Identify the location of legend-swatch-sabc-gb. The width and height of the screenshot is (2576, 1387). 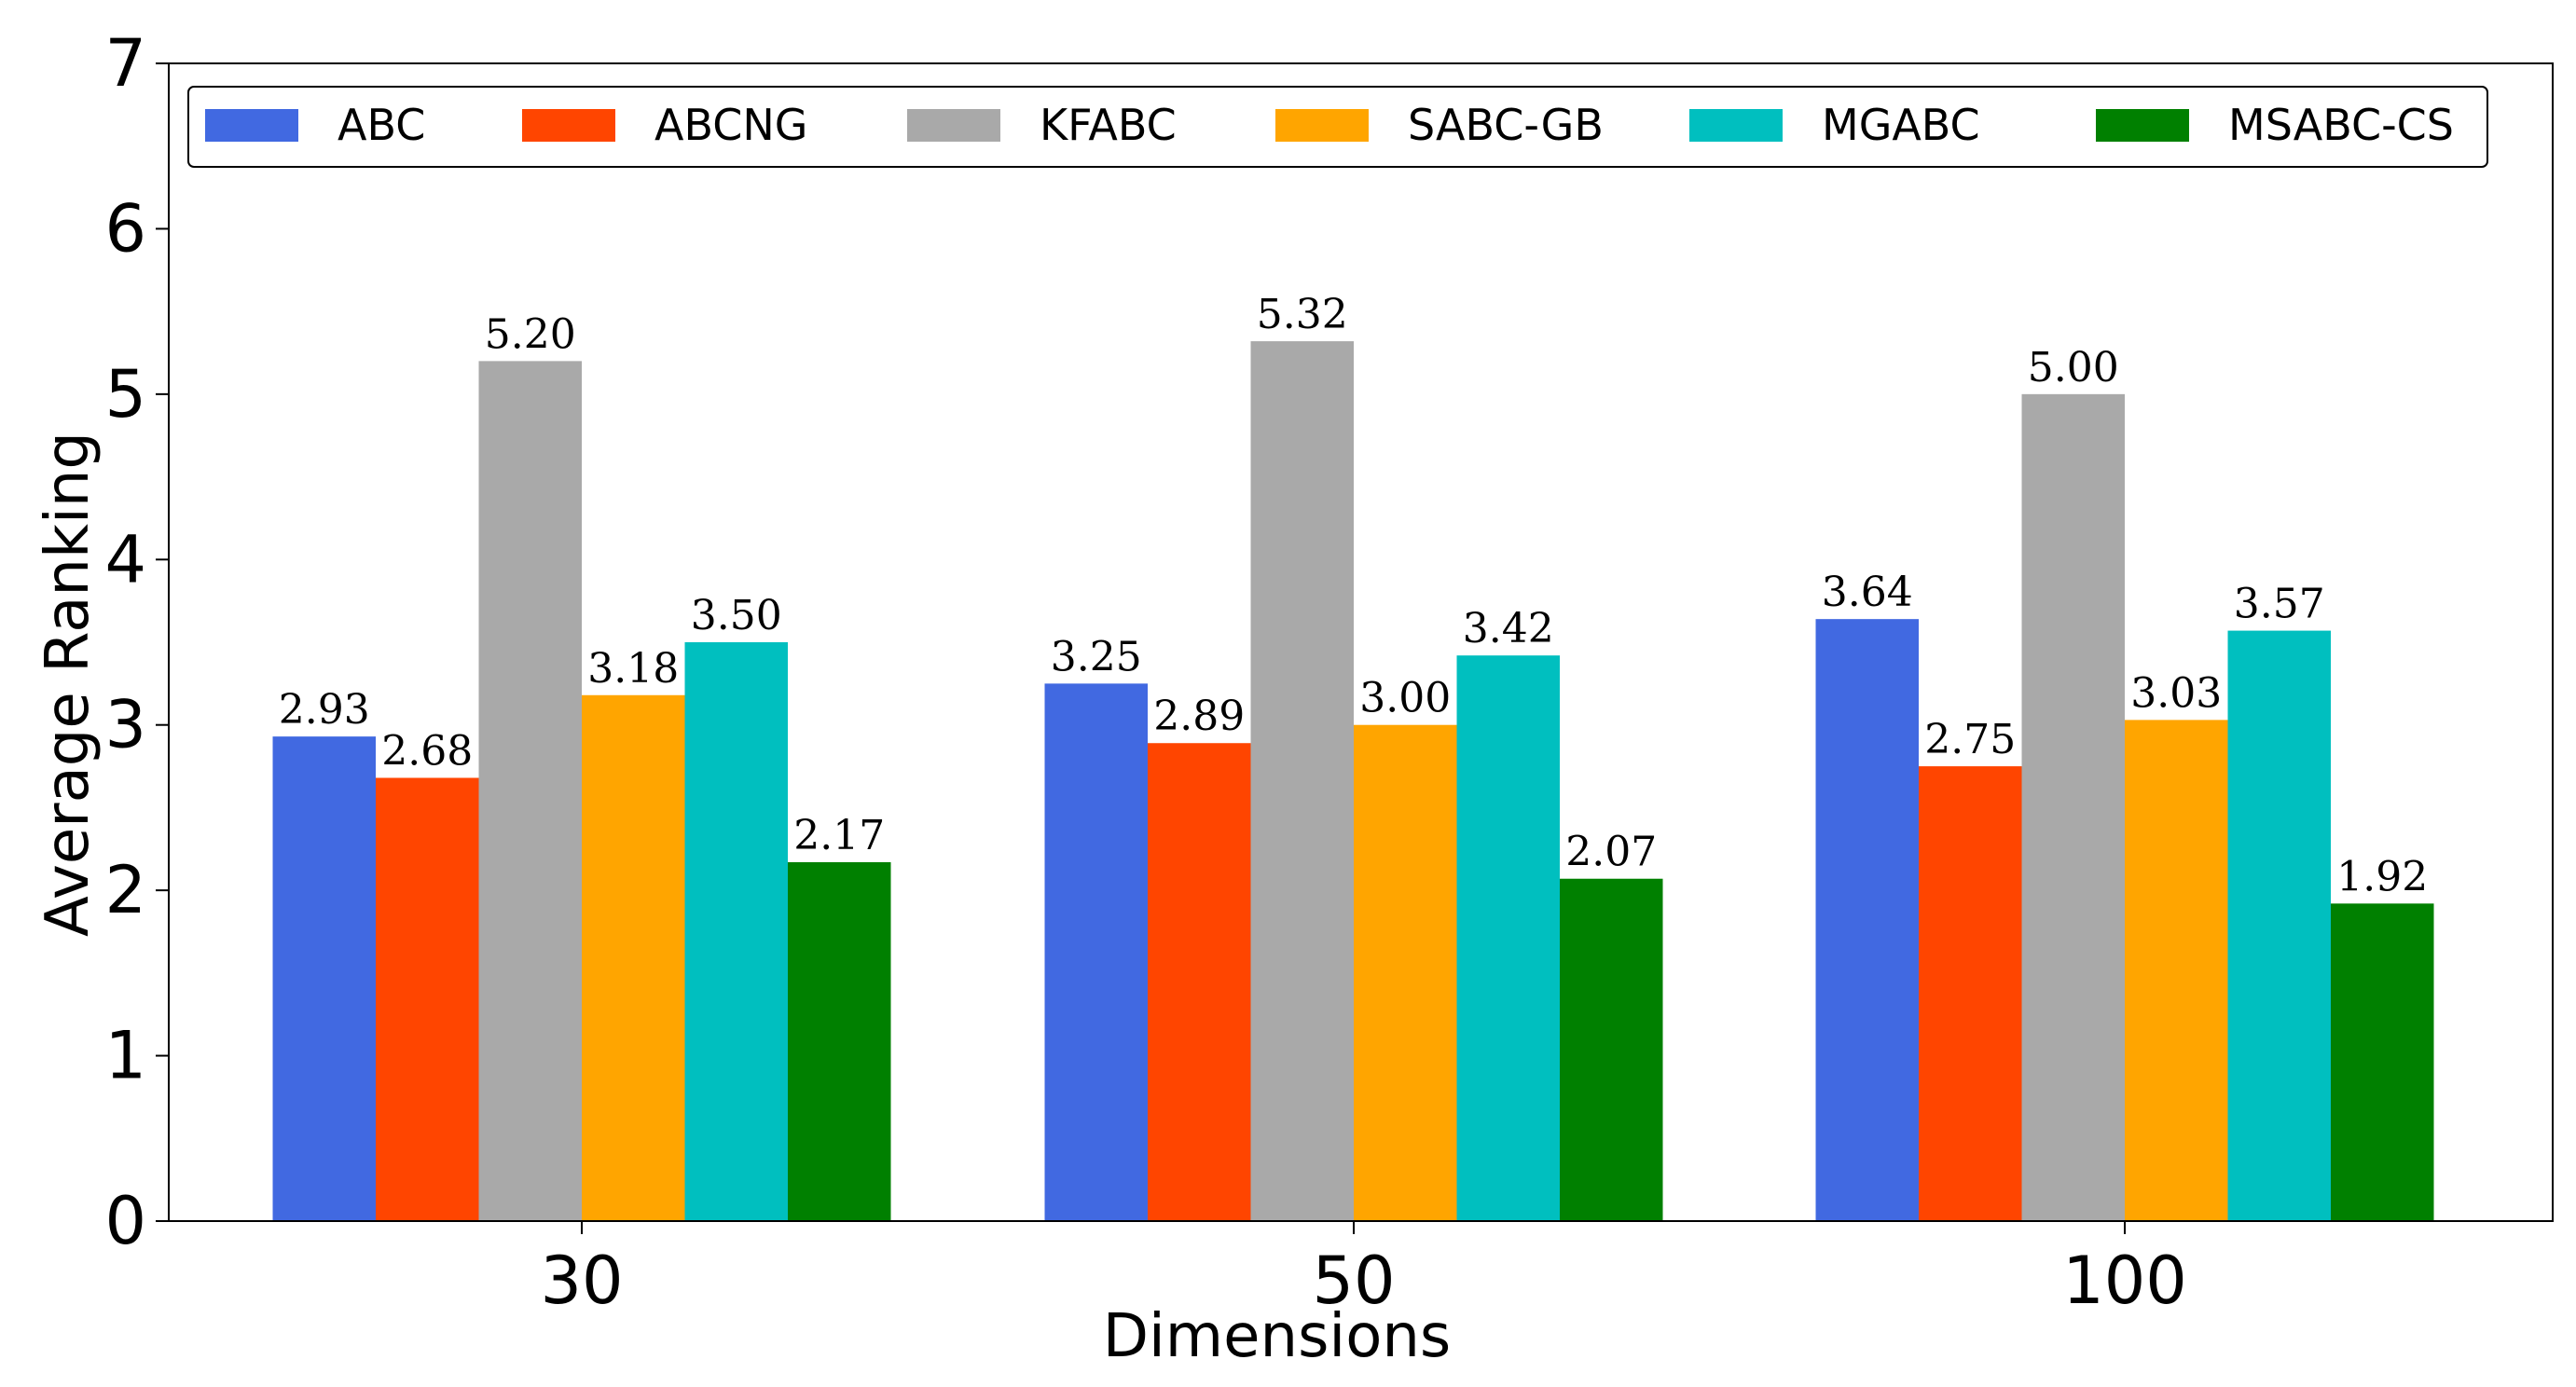
(1322, 125).